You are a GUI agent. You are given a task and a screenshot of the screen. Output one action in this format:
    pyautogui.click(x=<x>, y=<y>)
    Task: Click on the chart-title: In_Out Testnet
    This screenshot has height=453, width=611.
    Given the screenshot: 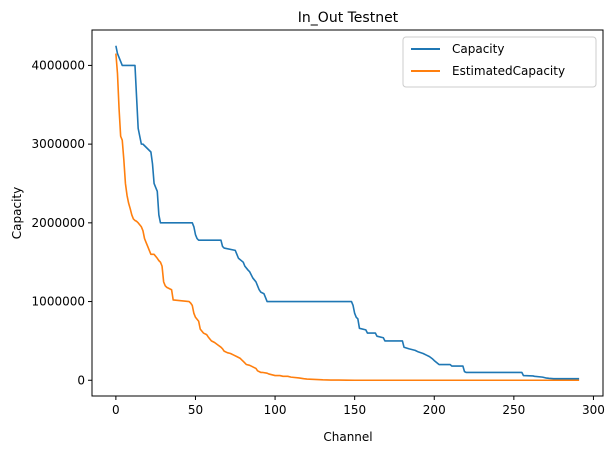 What is the action you would take?
    pyautogui.click(x=348, y=18)
    